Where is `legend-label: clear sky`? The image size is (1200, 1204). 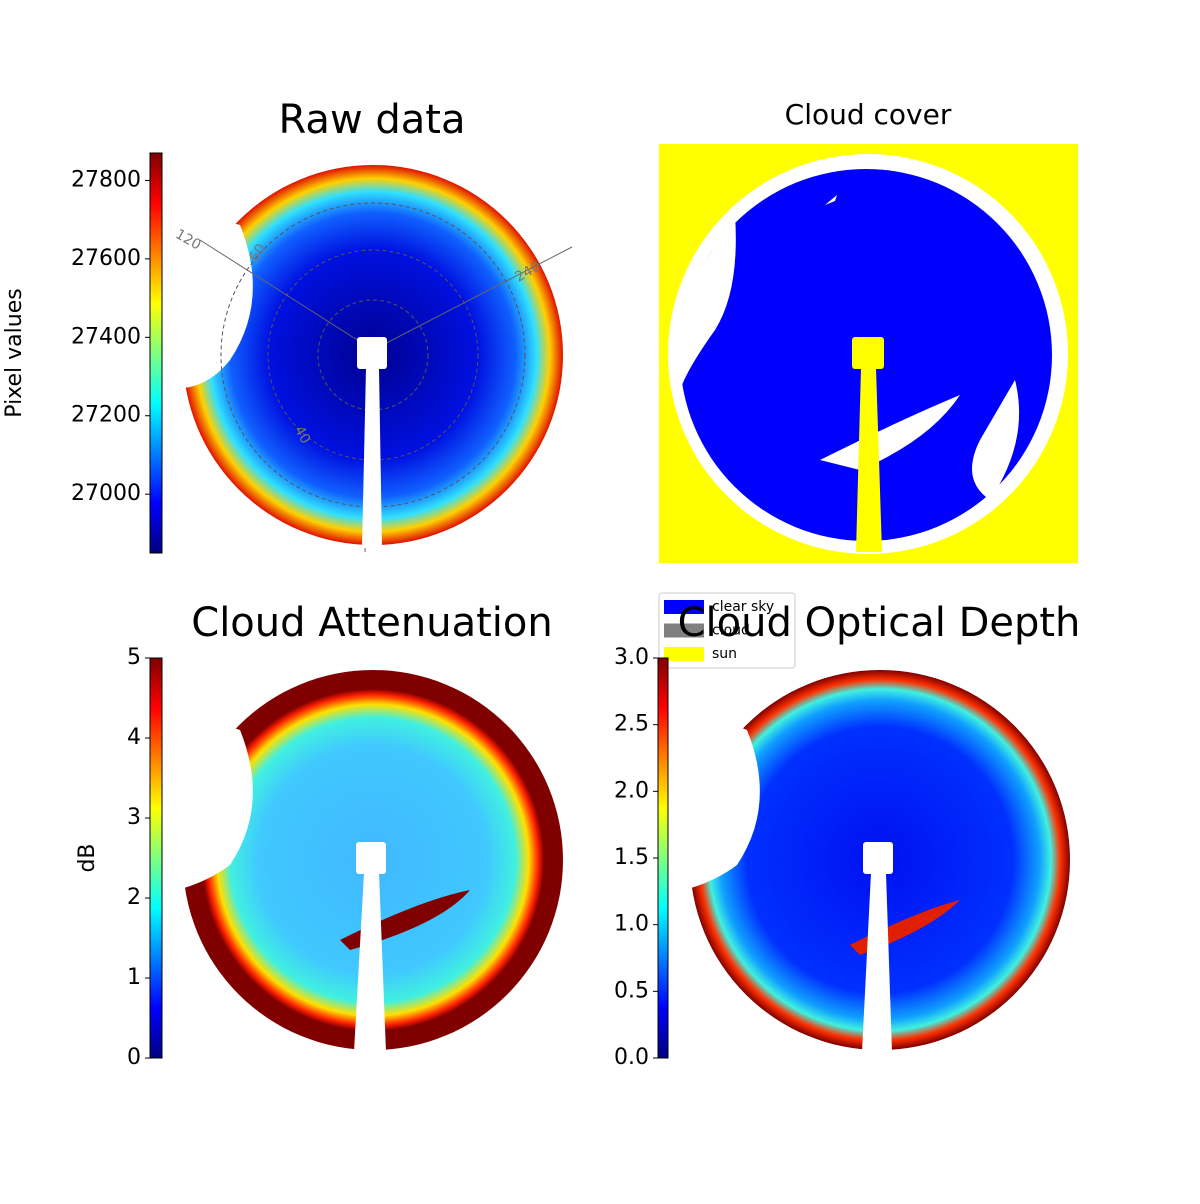 legend-label: clear sky is located at coordinates (743, 607).